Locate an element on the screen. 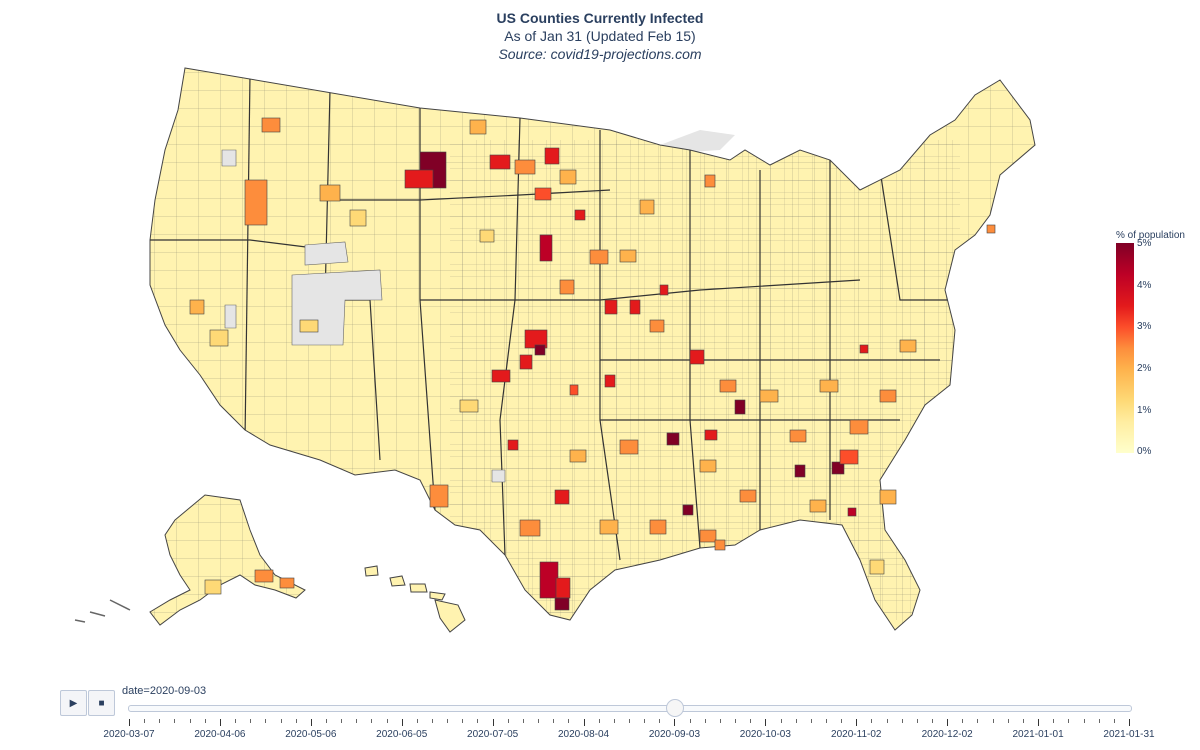  stop-icon: ■ is located at coordinates (101, 703).